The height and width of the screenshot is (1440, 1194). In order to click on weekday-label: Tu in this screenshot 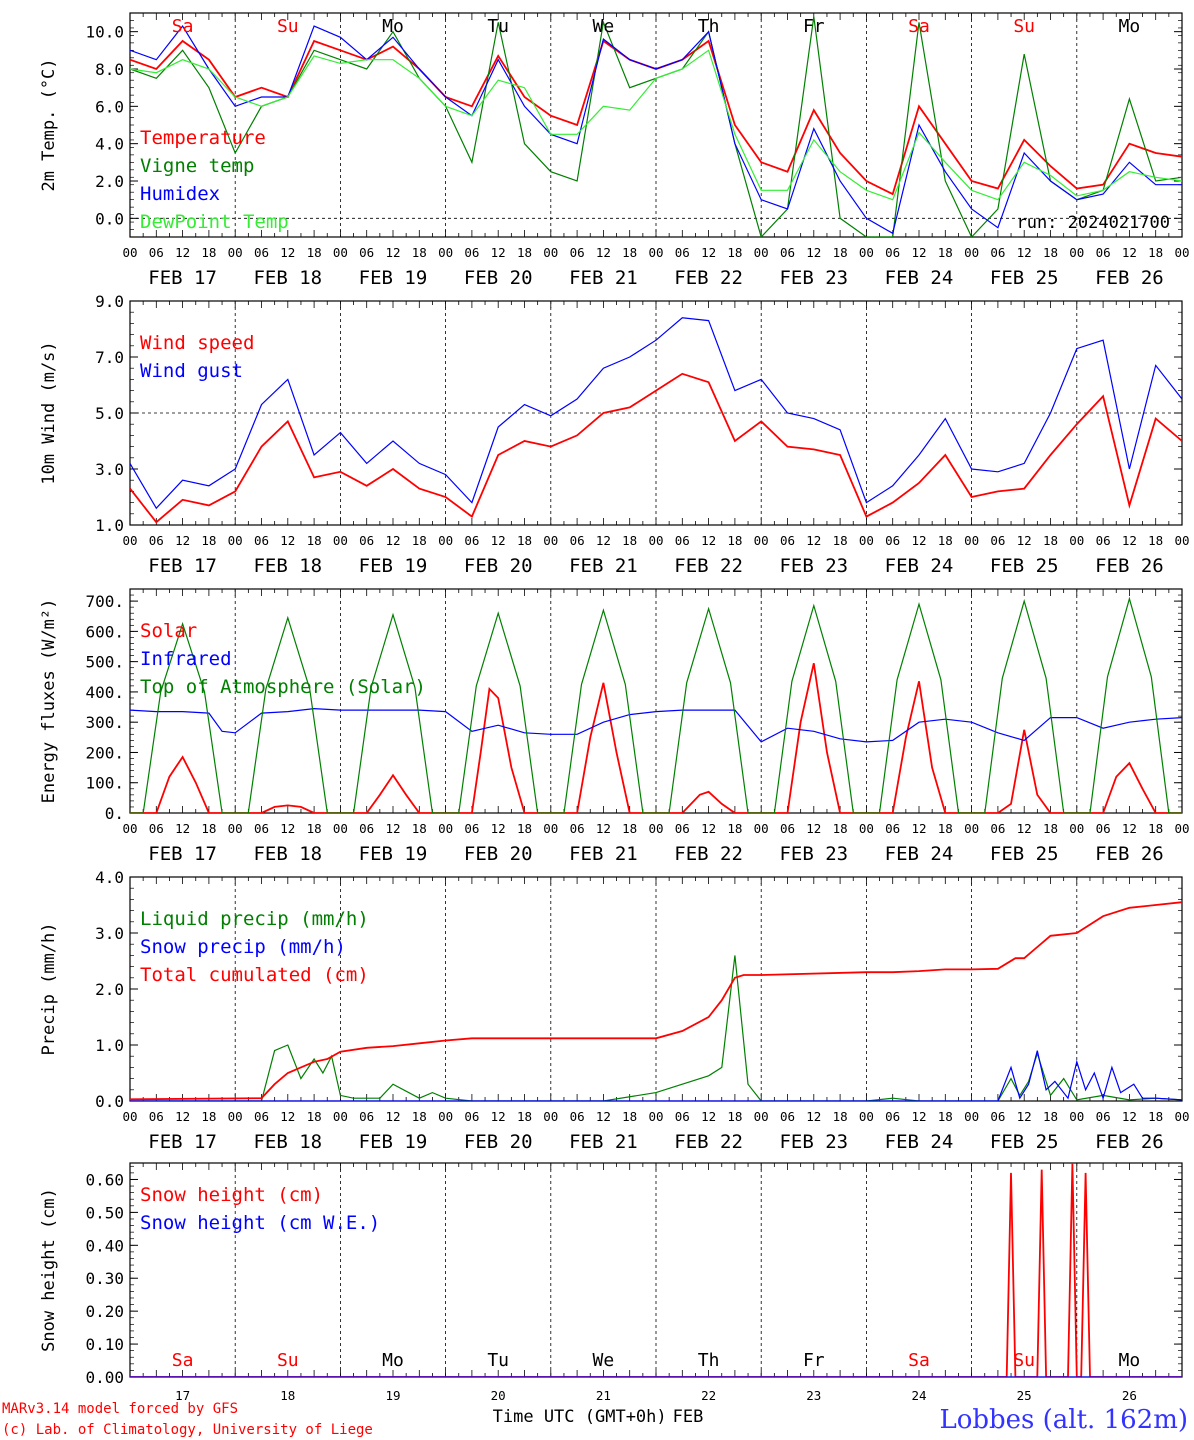, I will do `click(498, 26)`.